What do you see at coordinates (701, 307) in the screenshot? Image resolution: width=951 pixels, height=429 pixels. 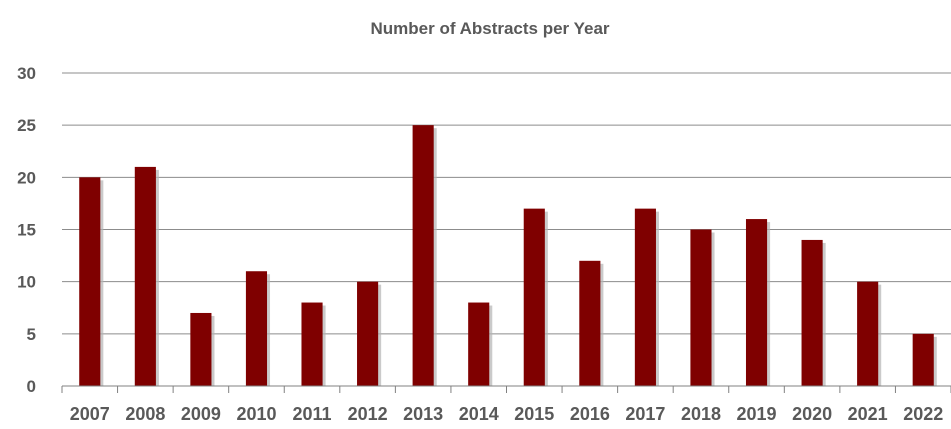 I see `bar-2018` at bounding box center [701, 307].